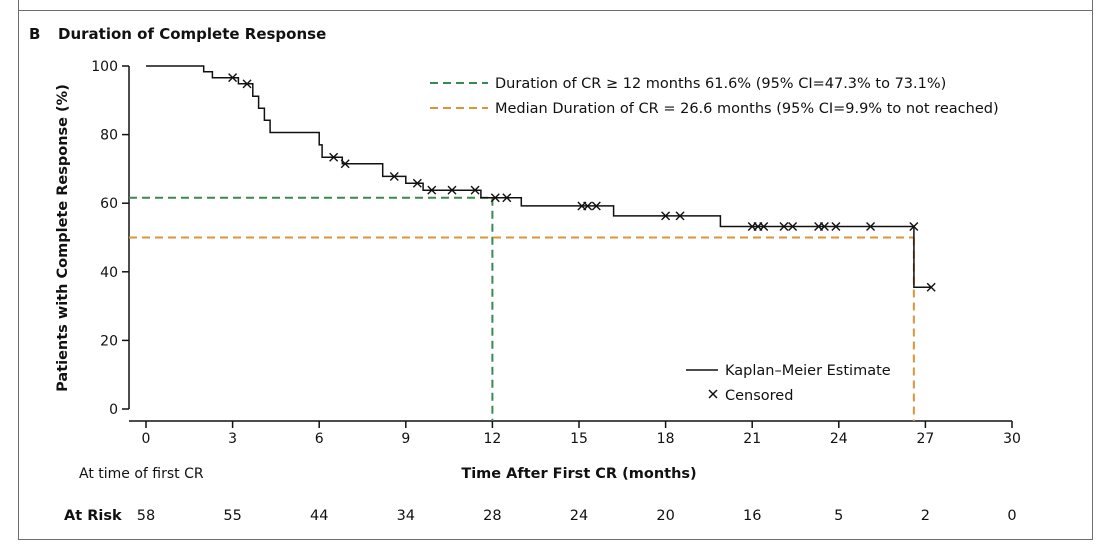  Describe the element at coordinates (146, 439) in the screenshot. I see `x-tick-label: 0` at that location.